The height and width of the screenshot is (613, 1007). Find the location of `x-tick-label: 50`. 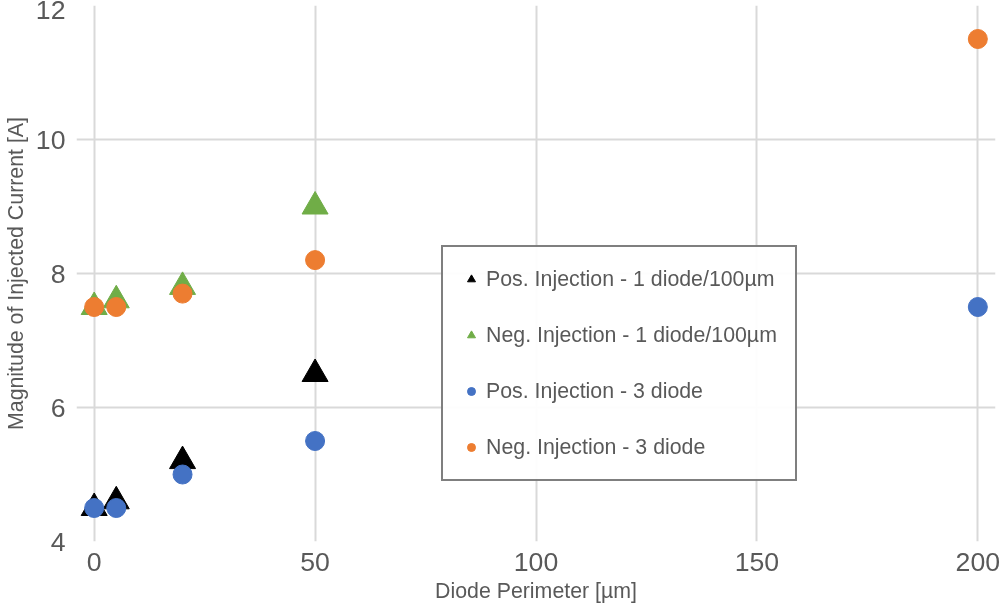

x-tick-label: 50 is located at coordinates (315, 561).